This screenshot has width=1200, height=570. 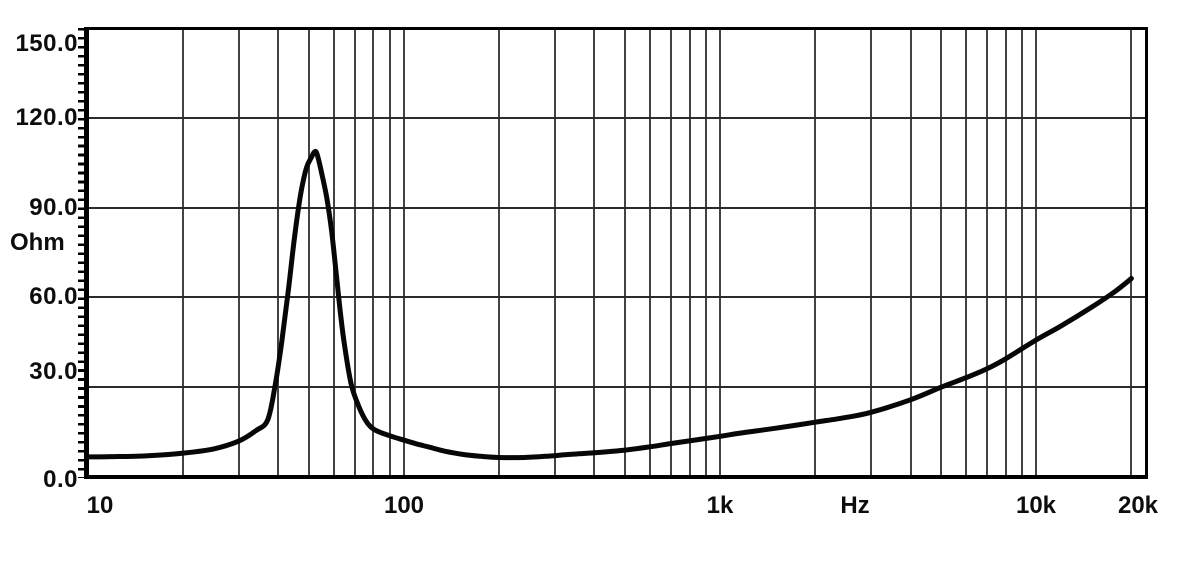 I want to click on x-tick-label: 1k, so click(x=720, y=505).